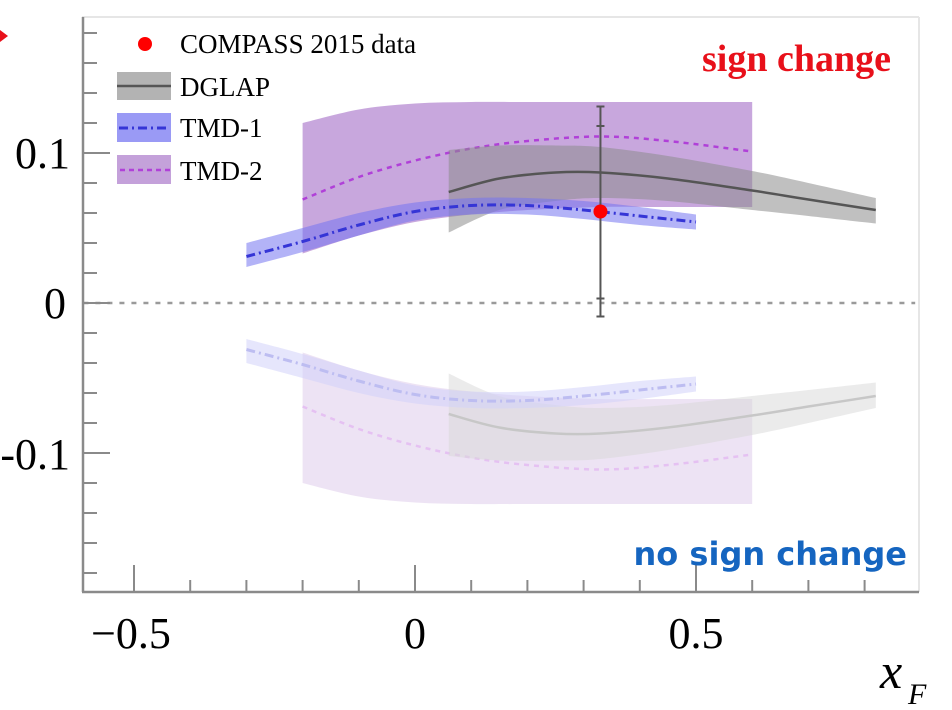 Image resolution: width=952 pixels, height=710 pixels. What do you see at coordinates (225, 87) in the screenshot?
I see `legend-label: DGLAP` at bounding box center [225, 87].